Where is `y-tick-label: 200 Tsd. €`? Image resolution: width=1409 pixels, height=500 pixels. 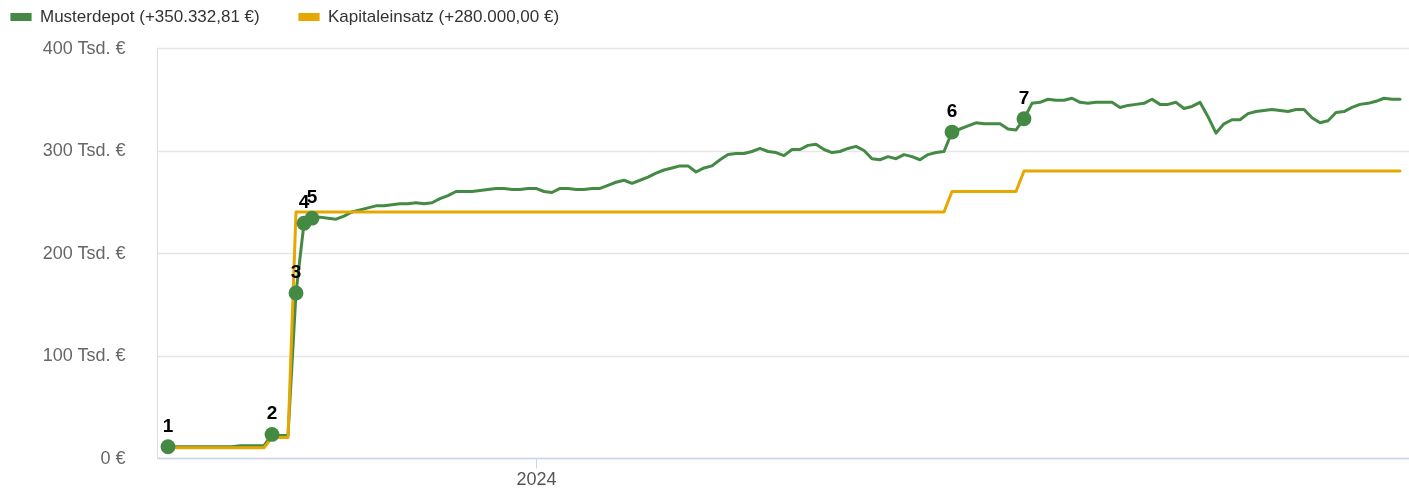 y-tick-label: 200 Tsd. € is located at coordinates (84, 252).